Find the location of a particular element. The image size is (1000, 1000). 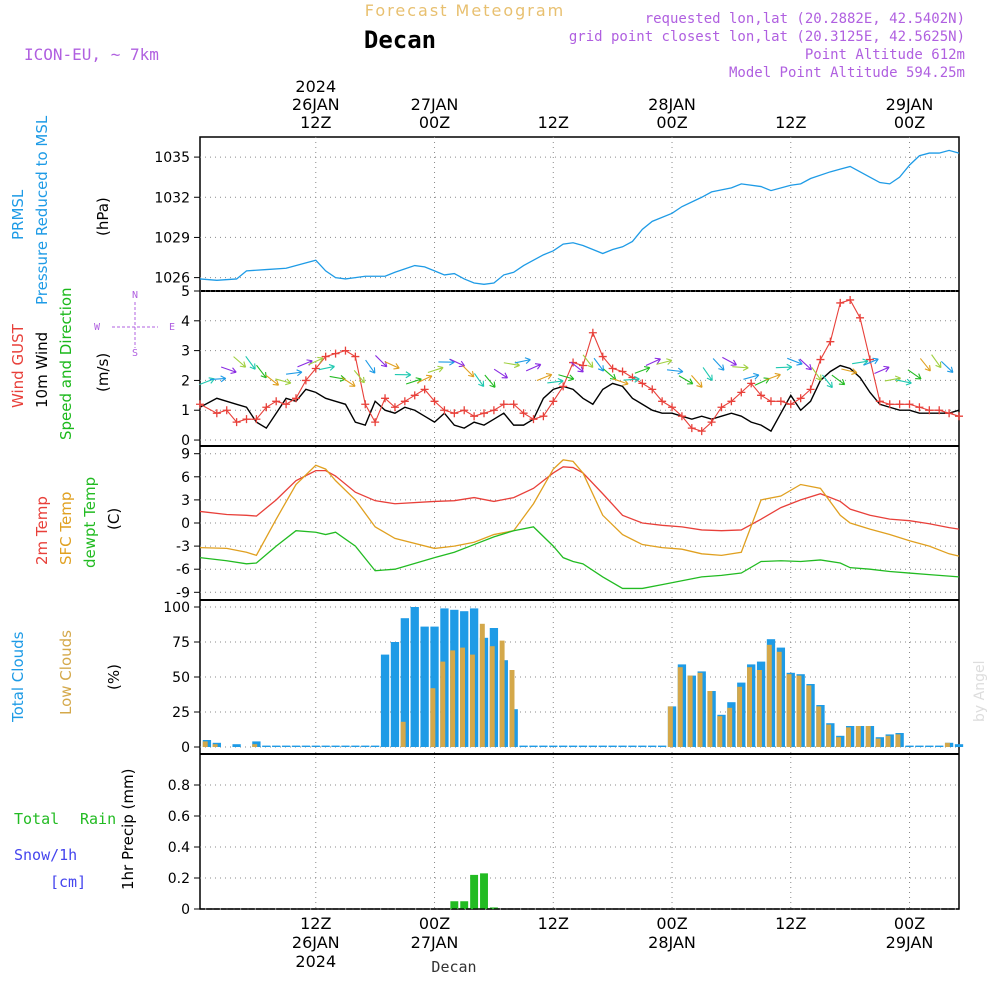

temp-panel-labels: 2m Temp SFC Temp dewpt Temp (C) is located at coordinates (78, 522).